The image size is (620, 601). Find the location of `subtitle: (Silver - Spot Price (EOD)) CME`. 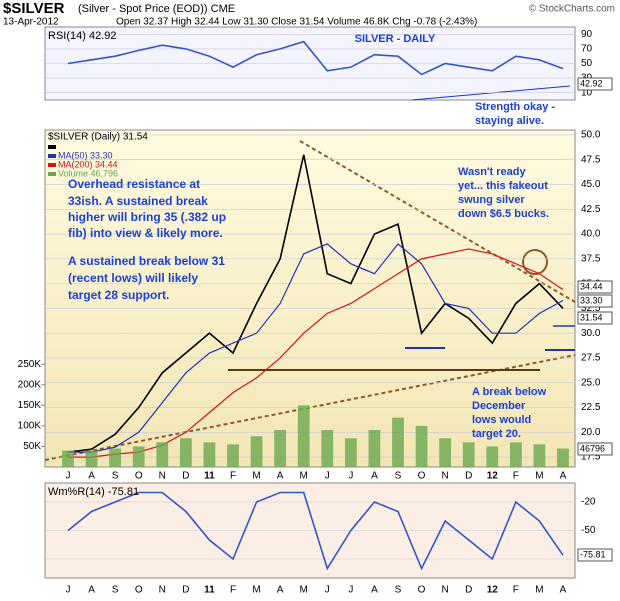

subtitle: (Silver - Spot Price (EOD)) CME is located at coordinates (156, 9).